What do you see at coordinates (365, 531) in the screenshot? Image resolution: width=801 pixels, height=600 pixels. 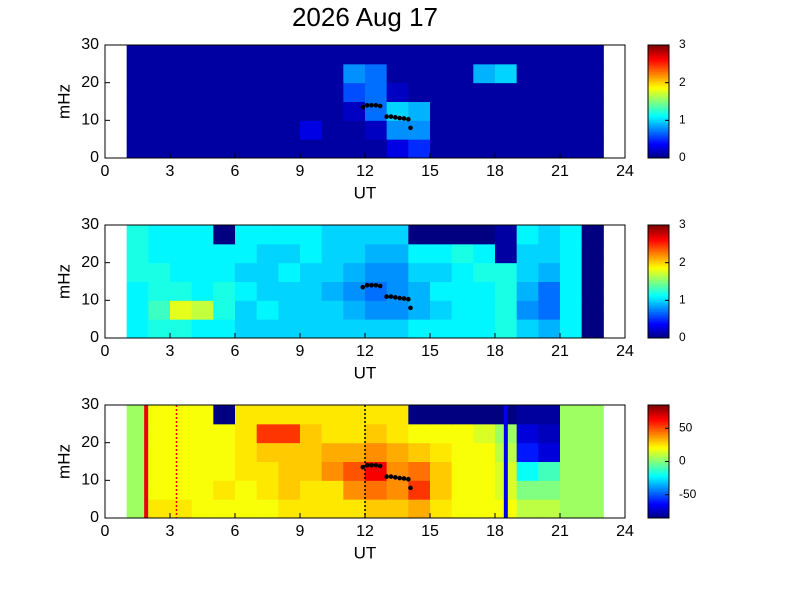 I see `x-tick-label: 12` at bounding box center [365, 531].